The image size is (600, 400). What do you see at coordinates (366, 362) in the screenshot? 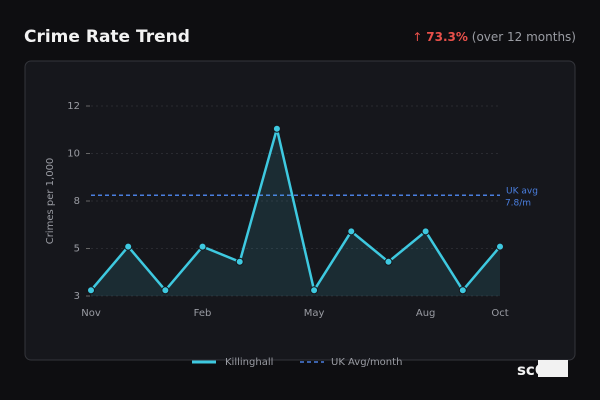
I see `legend-label: UK Avg/month` at bounding box center [366, 362].